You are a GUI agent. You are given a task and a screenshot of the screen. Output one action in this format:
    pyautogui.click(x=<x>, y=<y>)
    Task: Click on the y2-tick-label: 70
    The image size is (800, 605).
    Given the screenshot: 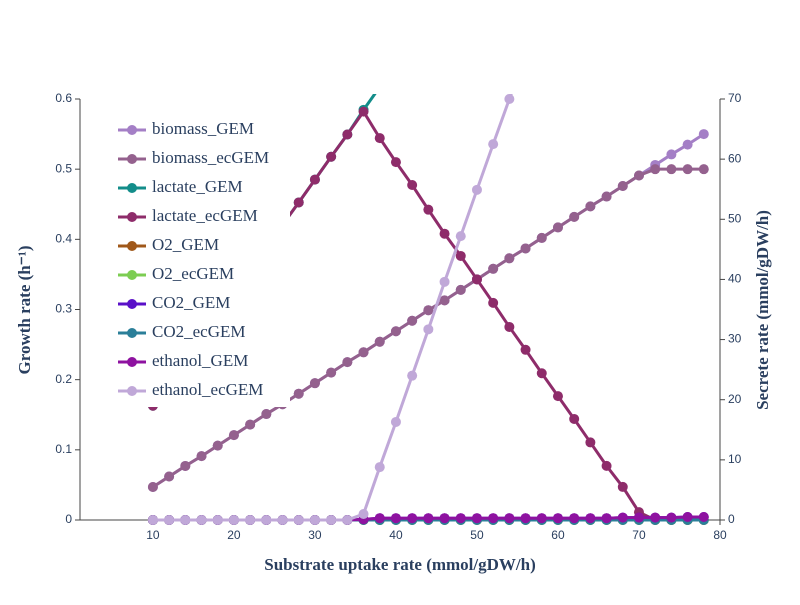 What is the action you would take?
    pyautogui.click(x=735, y=98)
    